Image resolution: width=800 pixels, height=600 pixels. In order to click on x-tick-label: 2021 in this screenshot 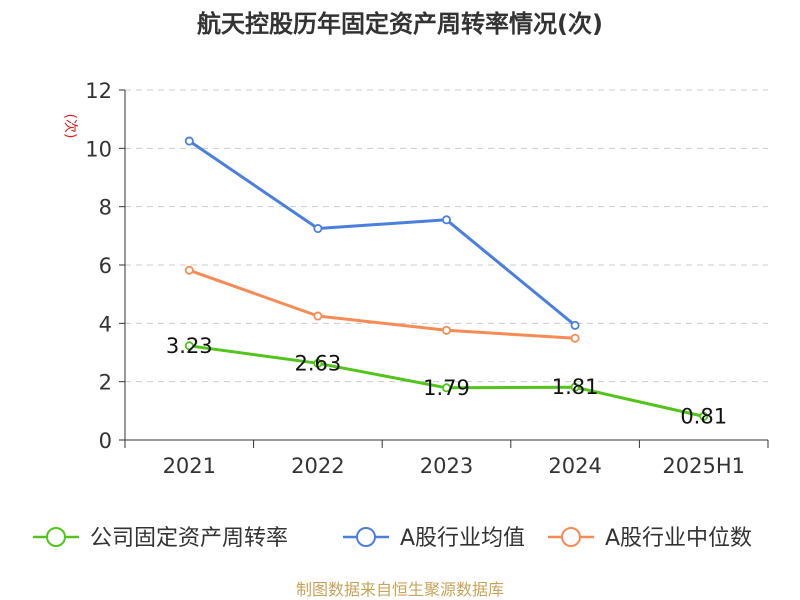, I will do `click(189, 466)`.